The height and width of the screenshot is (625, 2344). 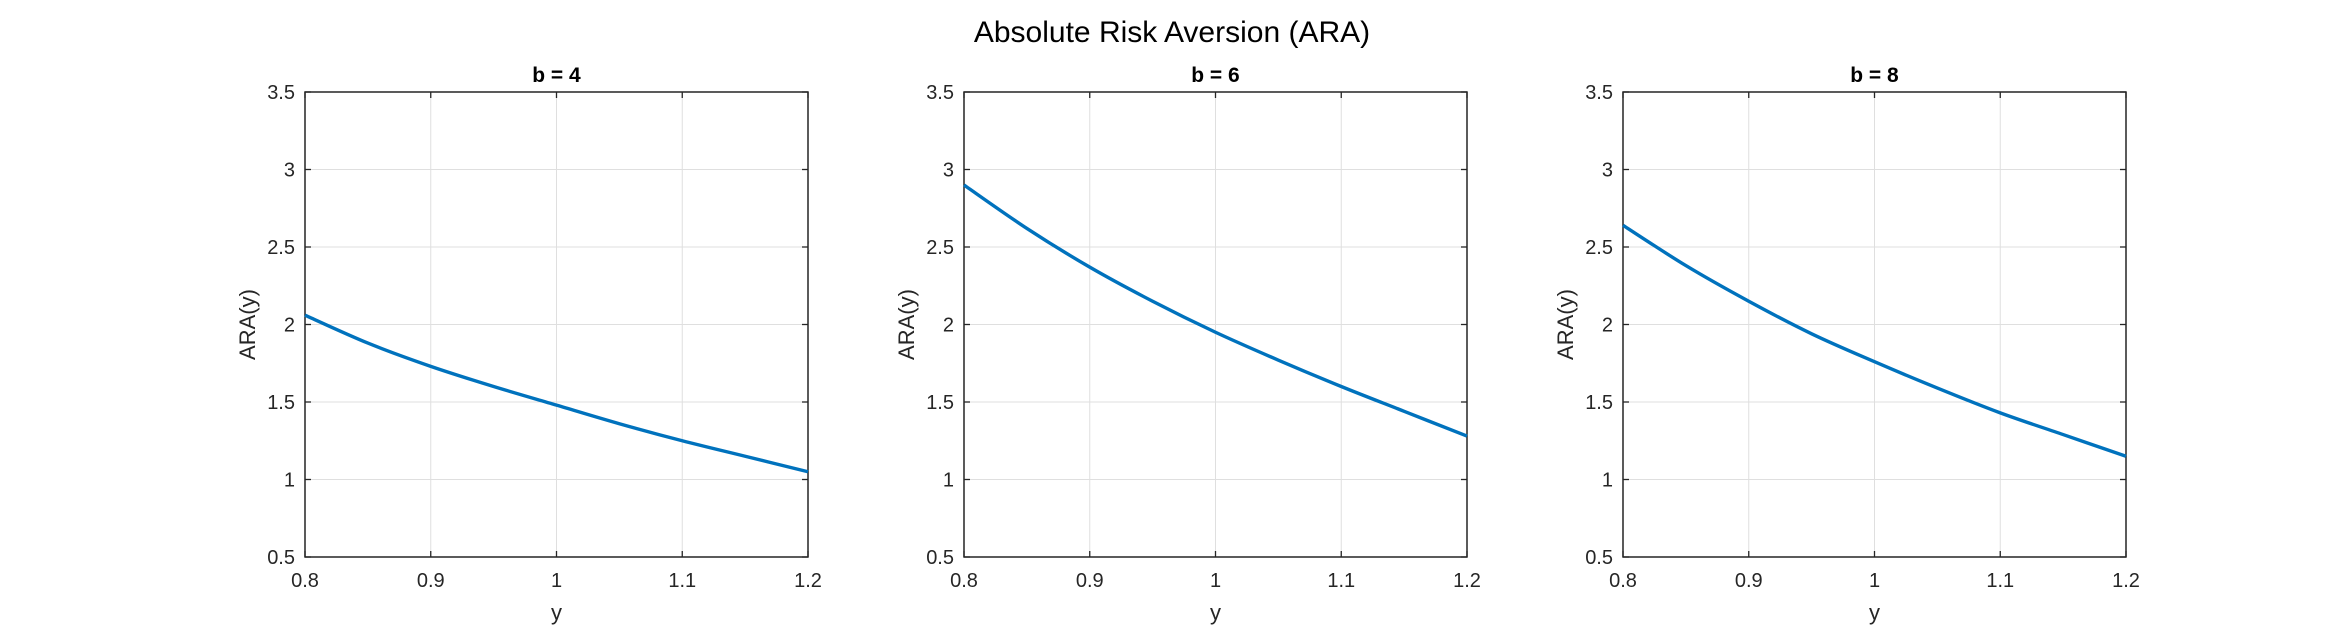 I want to click on figure-title: Absolute Risk Aversion (ARA), so click(x=1172, y=32).